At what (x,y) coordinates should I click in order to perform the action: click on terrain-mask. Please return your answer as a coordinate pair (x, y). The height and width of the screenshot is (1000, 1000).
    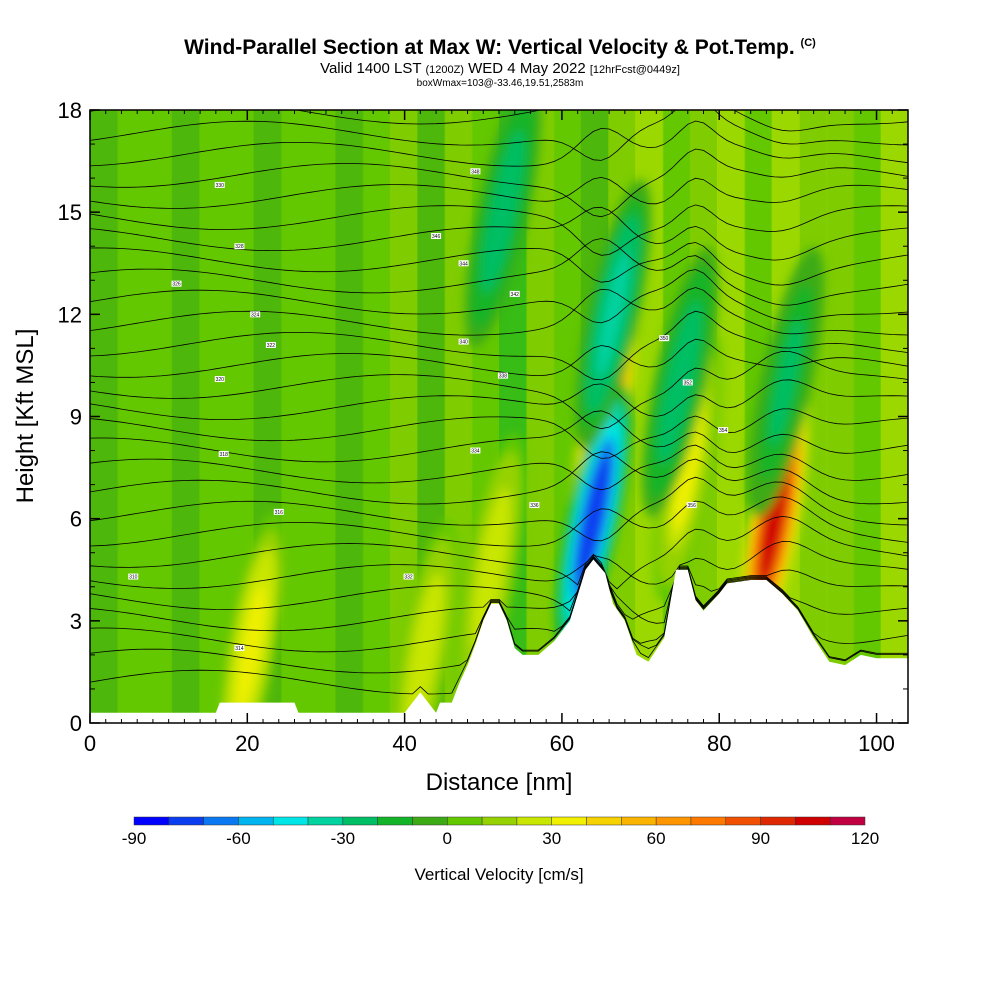
    Looking at the image, I should click on (499, 641).